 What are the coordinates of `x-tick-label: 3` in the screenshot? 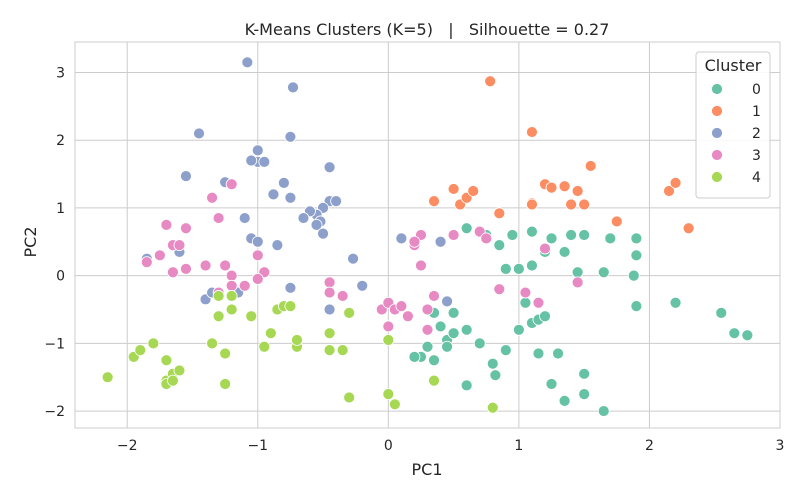 It's located at (780, 446).